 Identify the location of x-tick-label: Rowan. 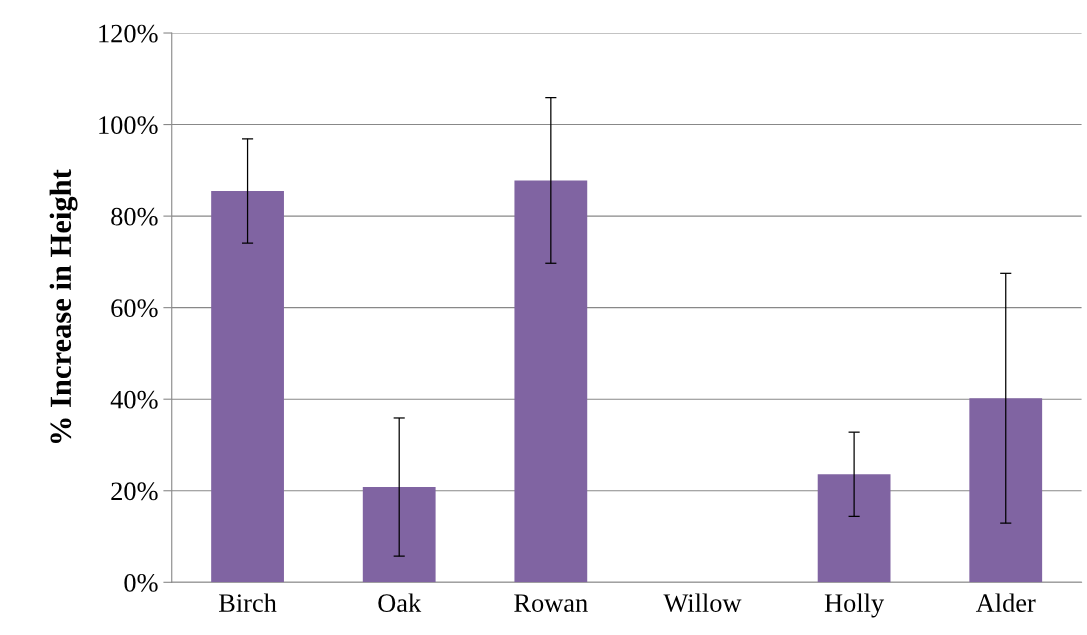
(551, 603).